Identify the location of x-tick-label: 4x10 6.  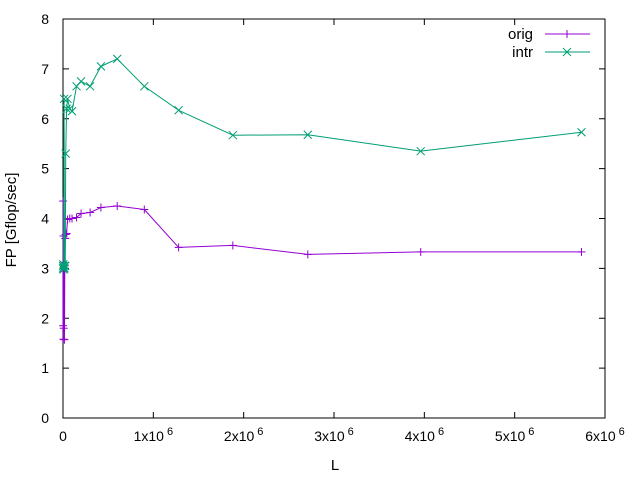
(424, 435).